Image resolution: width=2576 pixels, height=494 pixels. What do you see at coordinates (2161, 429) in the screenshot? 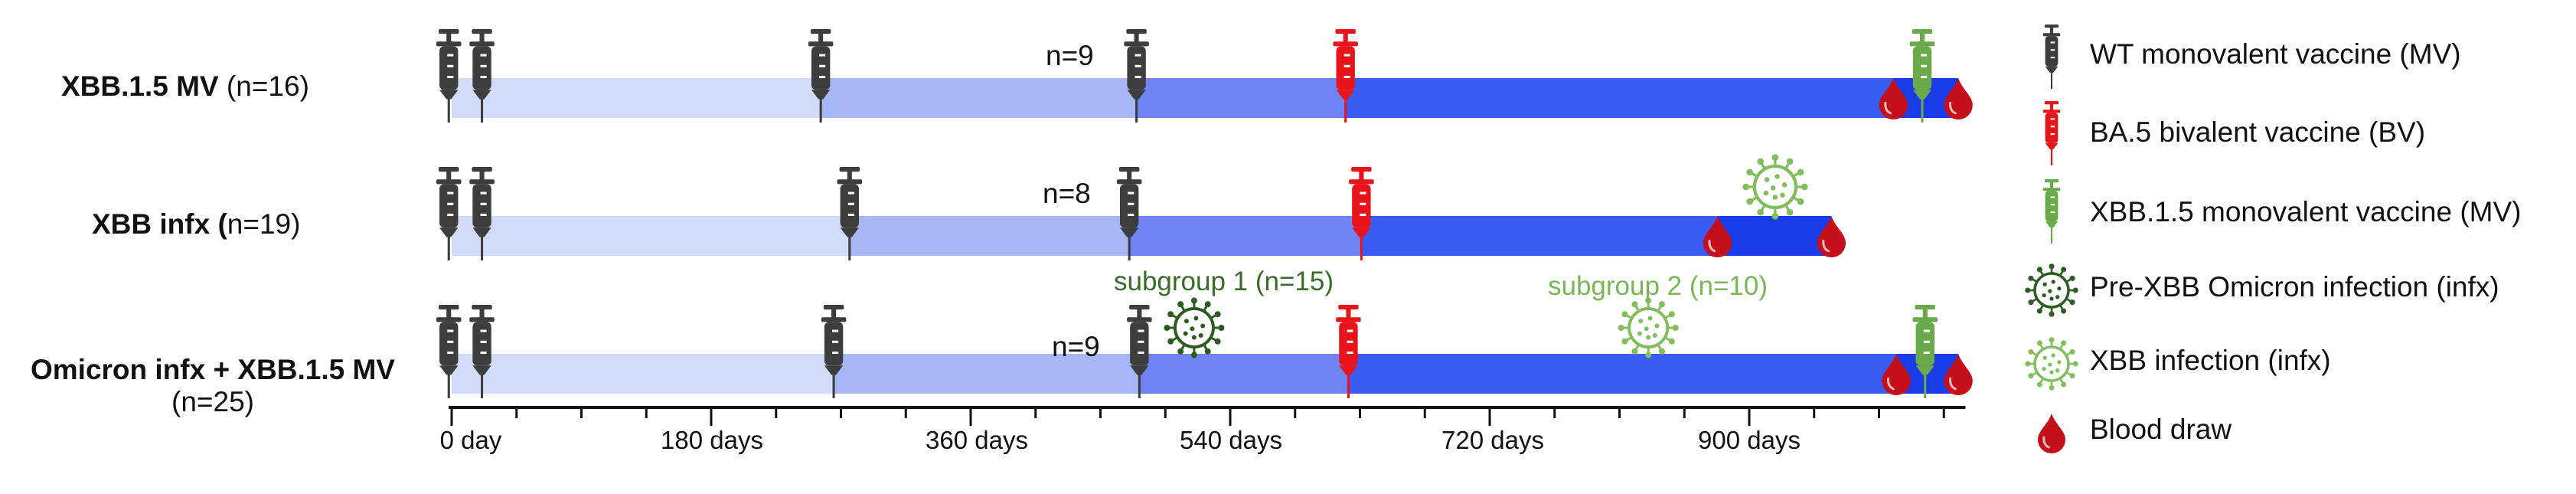
I see `legend-label: Blood draw` at bounding box center [2161, 429].